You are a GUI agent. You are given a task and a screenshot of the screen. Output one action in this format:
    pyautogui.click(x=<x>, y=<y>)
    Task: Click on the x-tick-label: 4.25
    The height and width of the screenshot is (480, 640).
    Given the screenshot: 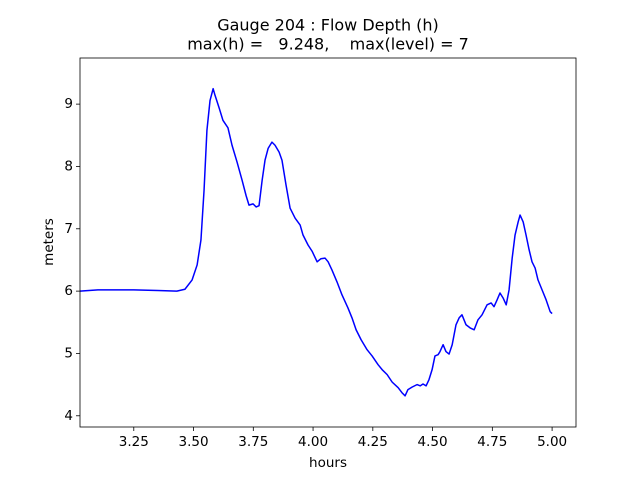 What is the action you would take?
    pyautogui.click(x=373, y=442)
    